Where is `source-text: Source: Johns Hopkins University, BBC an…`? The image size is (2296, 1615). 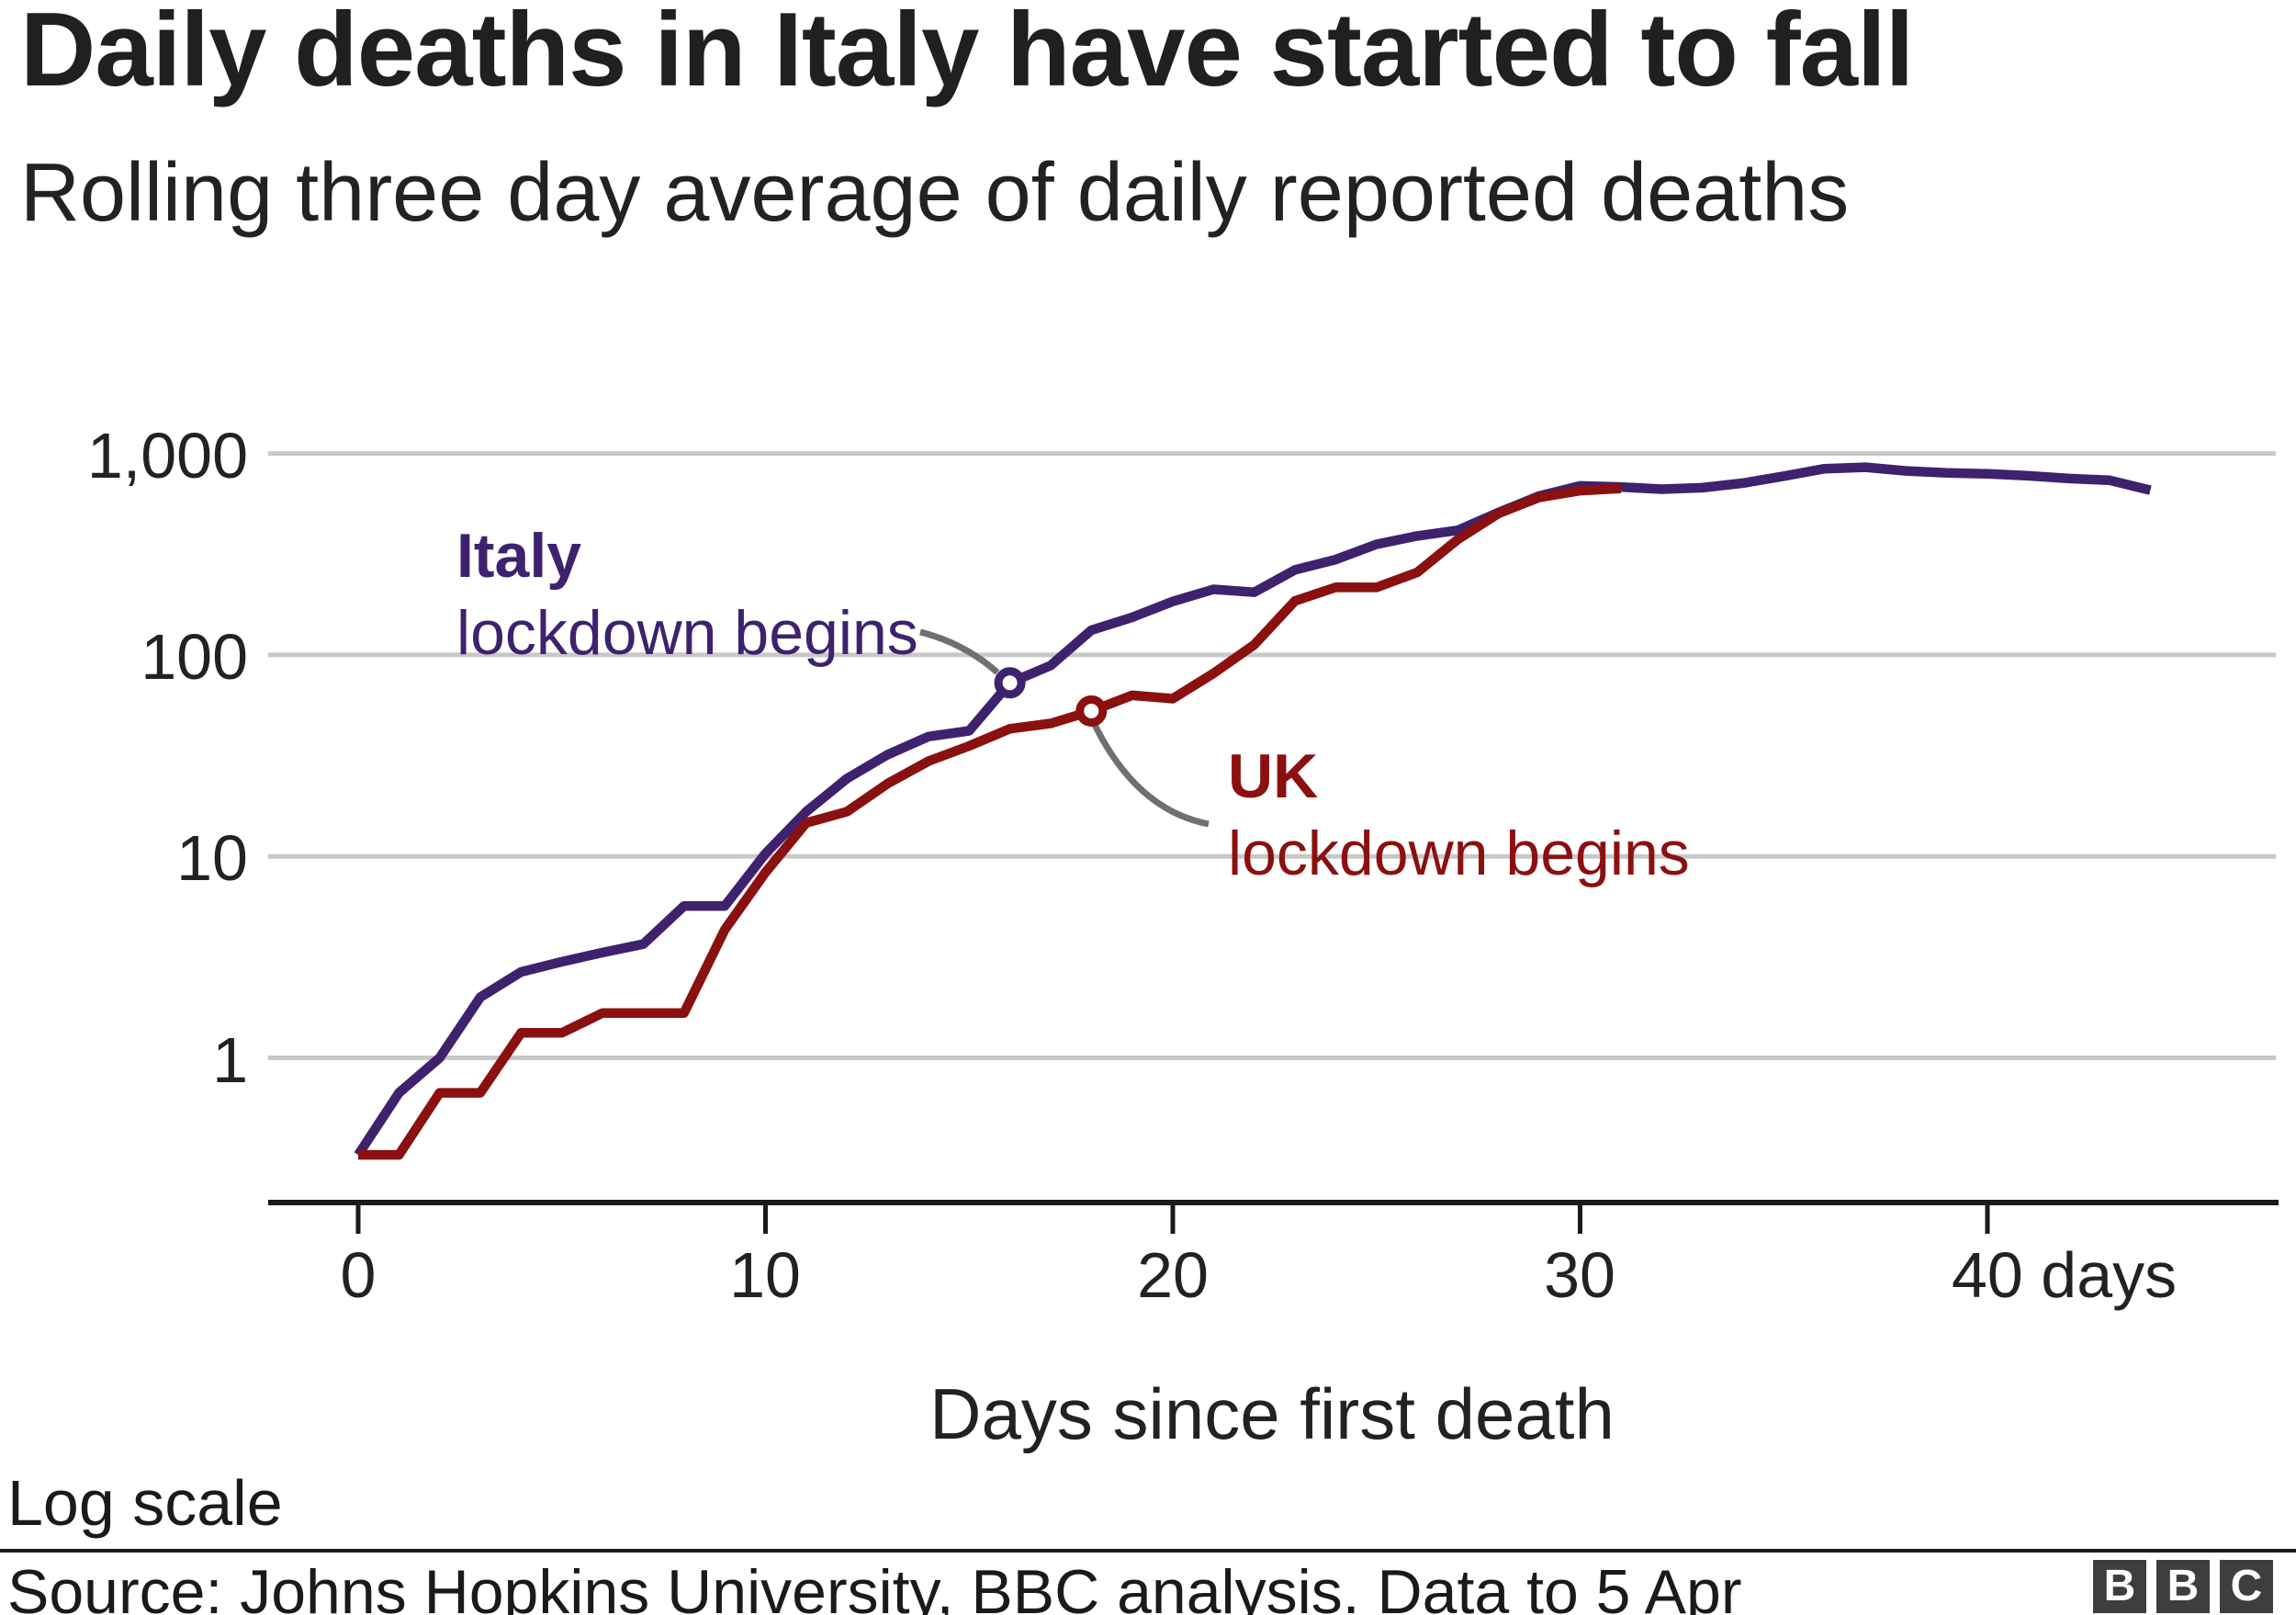 source-text: Source: Johns Hopkins University, BBC an… is located at coordinates (875, 1586).